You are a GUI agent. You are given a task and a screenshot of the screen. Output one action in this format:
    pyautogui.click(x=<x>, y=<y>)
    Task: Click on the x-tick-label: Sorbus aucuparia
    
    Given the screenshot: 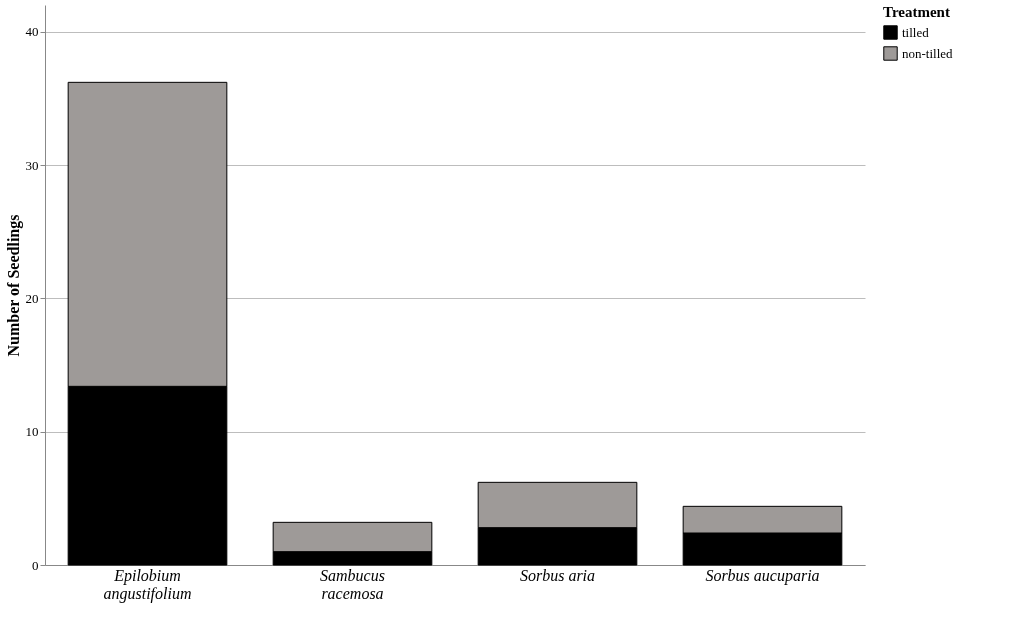 What is the action you would take?
    pyautogui.click(x=762, y=575)
    